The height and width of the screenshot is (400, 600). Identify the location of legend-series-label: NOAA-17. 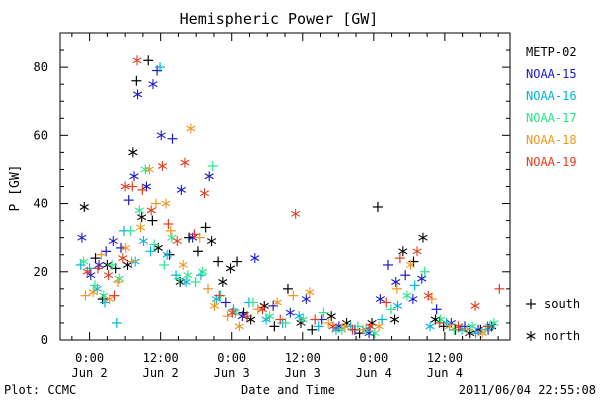
(551, 118).